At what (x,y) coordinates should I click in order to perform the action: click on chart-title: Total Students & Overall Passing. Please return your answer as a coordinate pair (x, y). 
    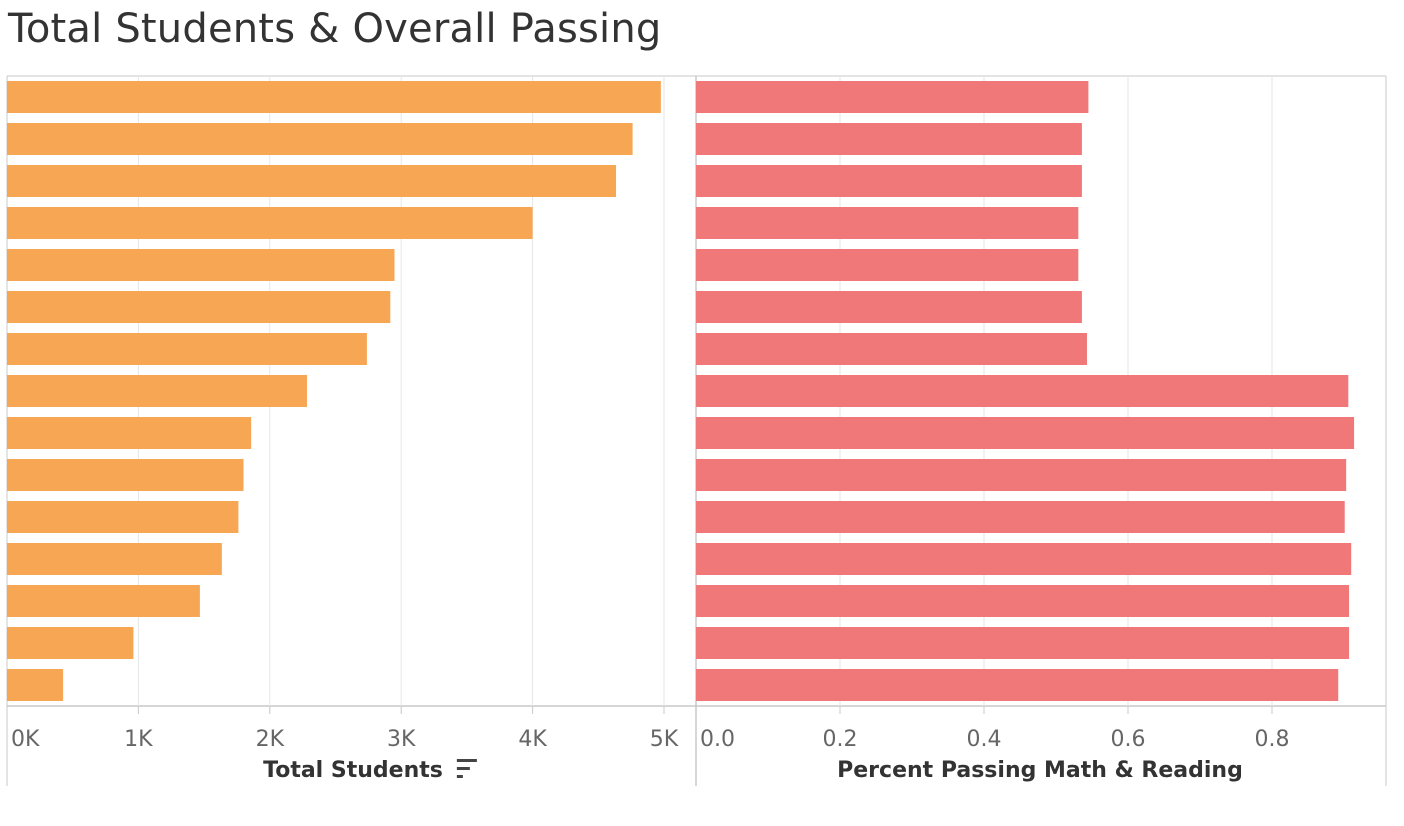
    Looking at the image, I should click on (335, 29).